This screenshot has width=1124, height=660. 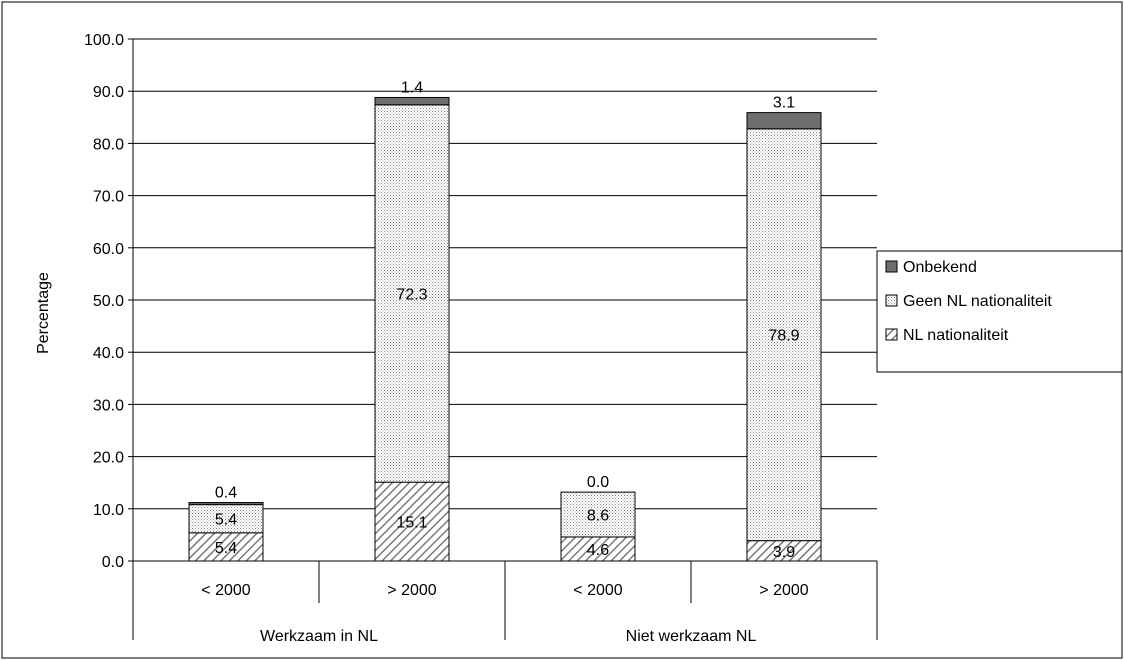 What do you see at coordinates (113, 562) in the screenshot?
I see `y-tick-label: 0.0` at bounding box center [113, 562].